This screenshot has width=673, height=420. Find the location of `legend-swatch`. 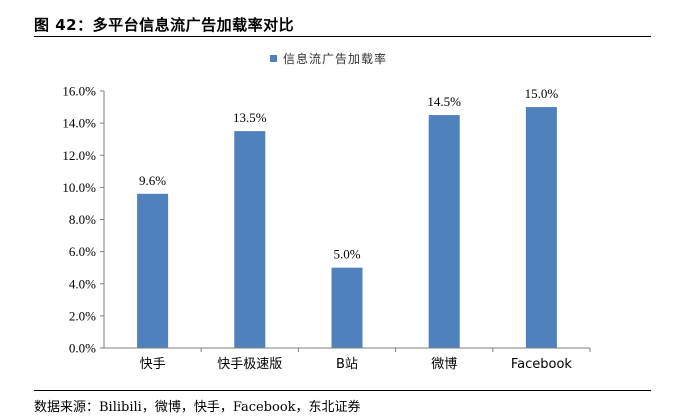

legend-swatch is located at coordinates (273, 58).